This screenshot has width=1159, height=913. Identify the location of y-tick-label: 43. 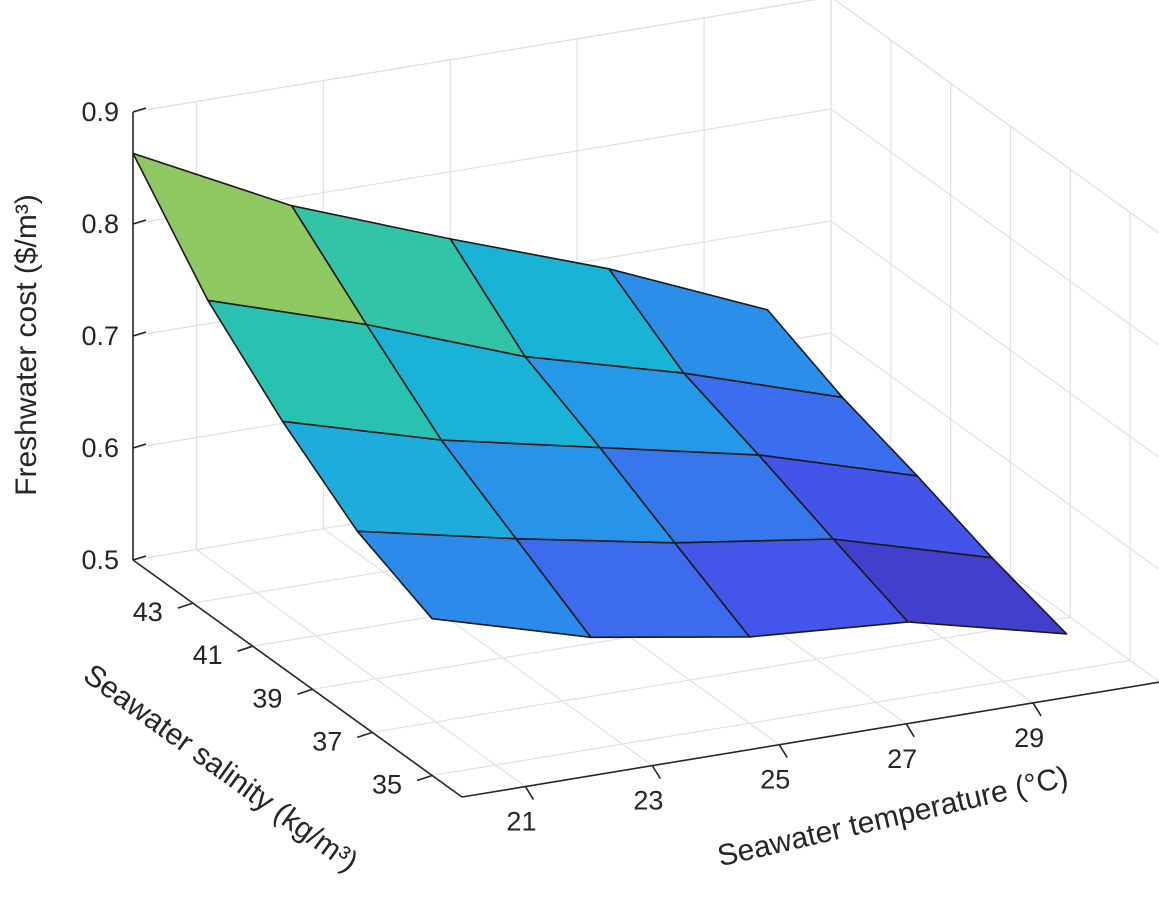
(148, 612).